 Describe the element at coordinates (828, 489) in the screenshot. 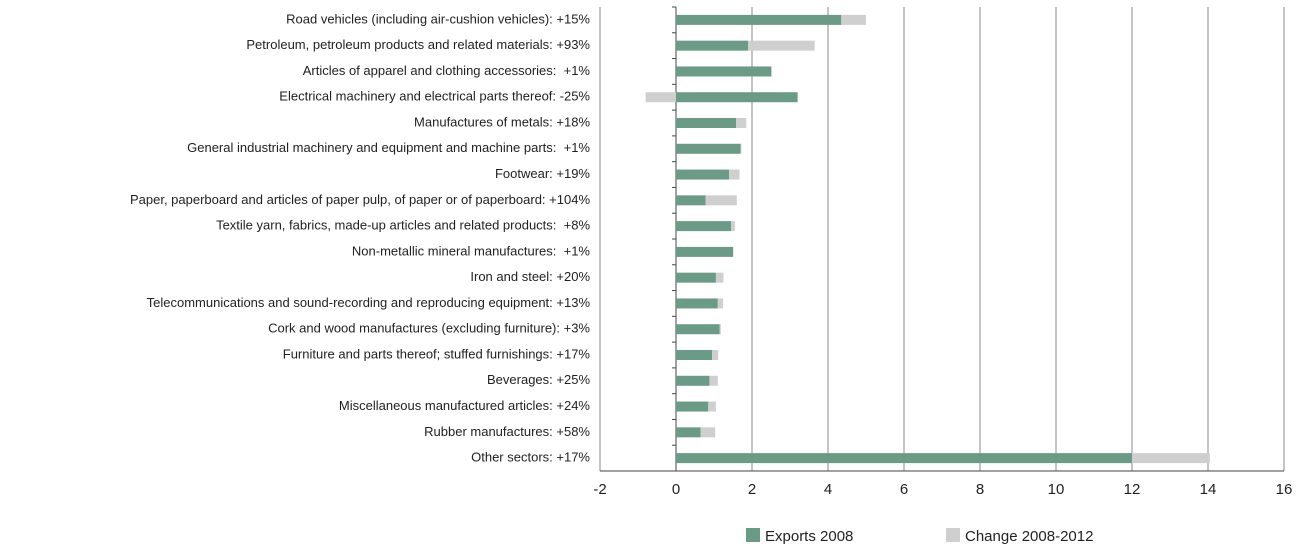

I see `x-tick-label: 4` at that location.